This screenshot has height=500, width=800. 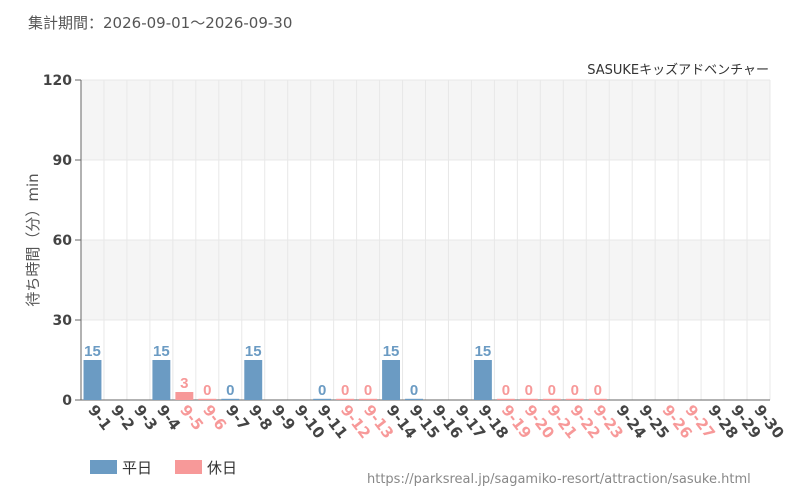 I want to click on y-tick-label: 90, so click(x=63, y=161).